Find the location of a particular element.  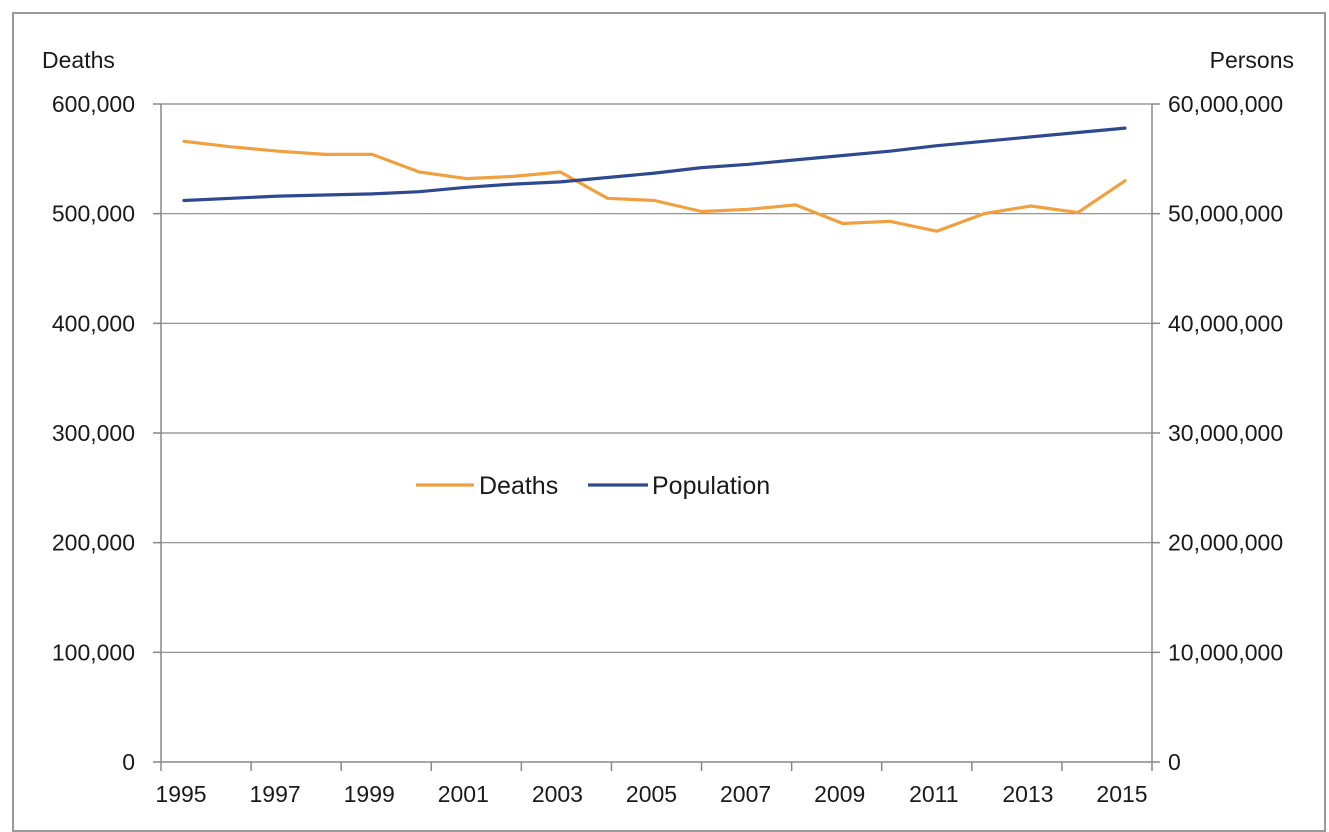

series-line-deaths is located at coordinates (654, 186).